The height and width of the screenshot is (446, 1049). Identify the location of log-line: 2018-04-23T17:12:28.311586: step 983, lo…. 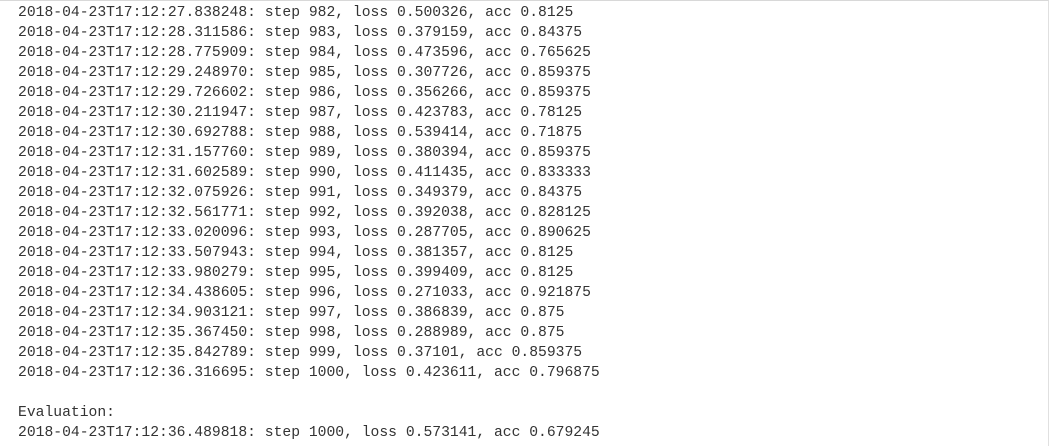
(300, 33).